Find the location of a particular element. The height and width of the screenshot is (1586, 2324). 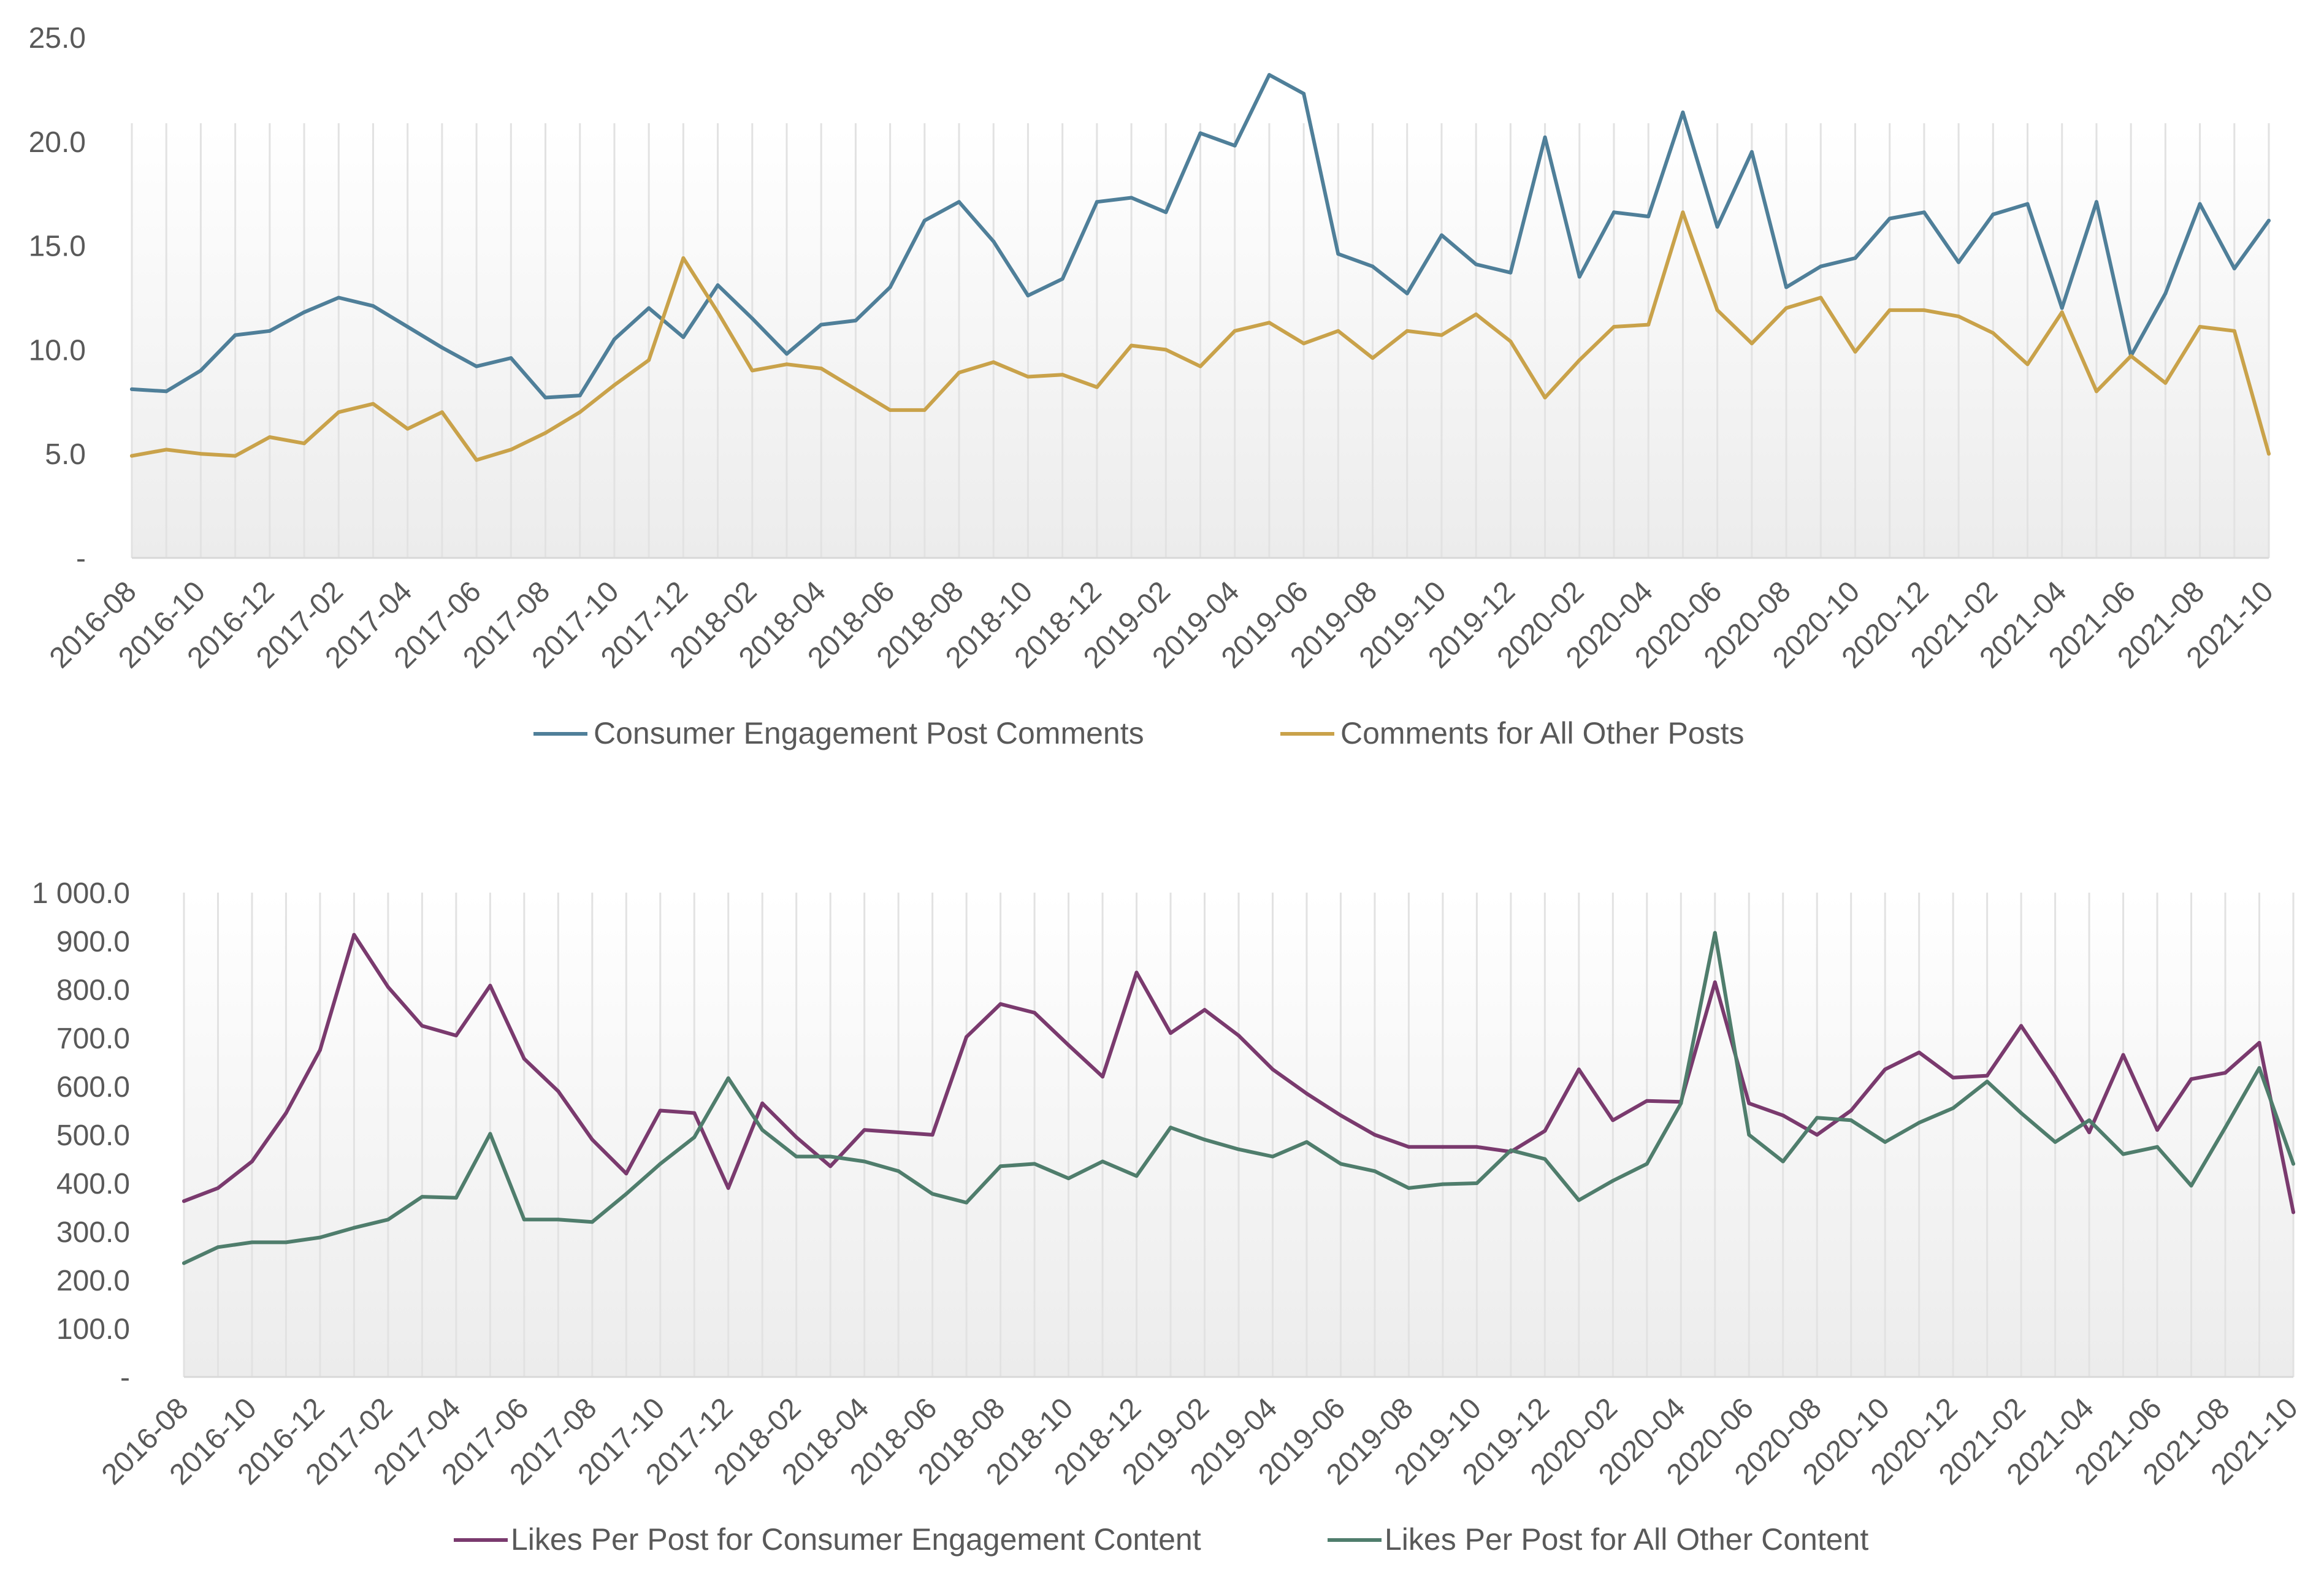

legend-item: Consumer Engagement Post Comments is located at coordinates (839, 733).